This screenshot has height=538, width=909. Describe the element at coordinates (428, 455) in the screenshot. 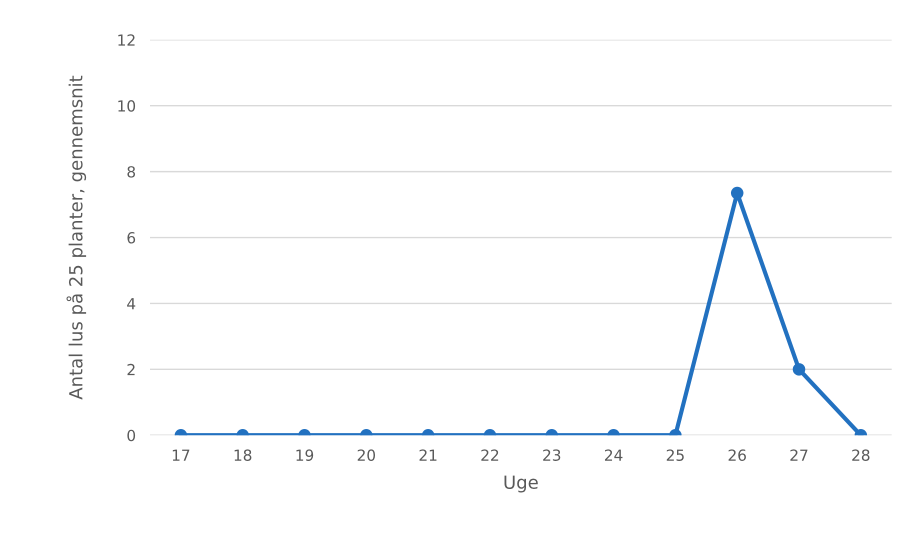

I see `x-tick-label: 21` at that location.